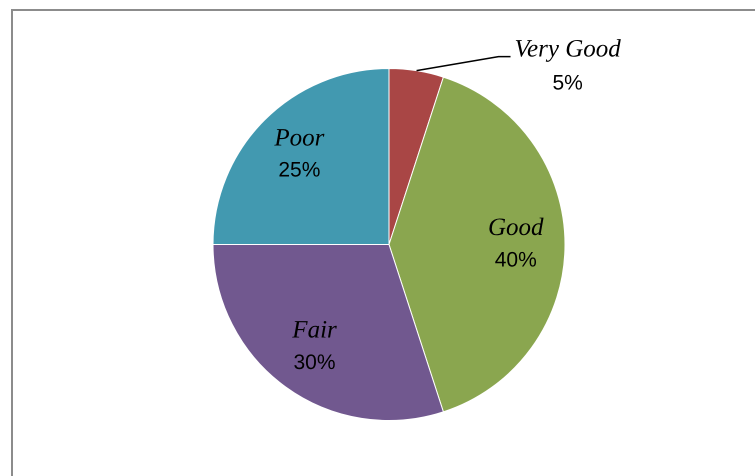 Image resolution: width=755 pixels, height=476 pixels. What do you see at coordinates (299, 170) in the screenshot?
I see `data-label: 25%` at bounding box center [299, 170].